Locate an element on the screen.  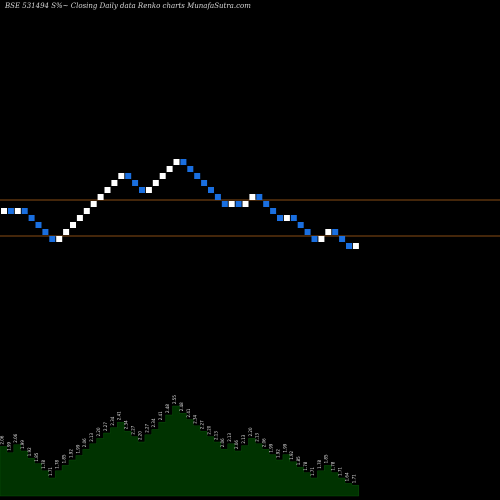
reference-lines is located at coordinates (250, 218).